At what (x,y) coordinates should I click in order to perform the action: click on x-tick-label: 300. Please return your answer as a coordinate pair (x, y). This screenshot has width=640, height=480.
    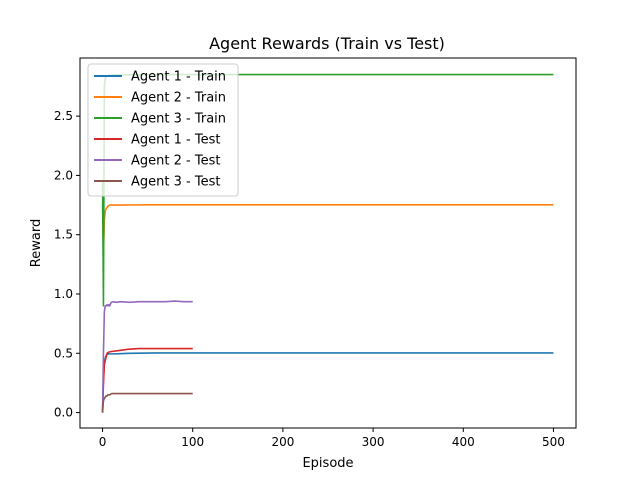
    Looking at the image, I should click on (373, 442).